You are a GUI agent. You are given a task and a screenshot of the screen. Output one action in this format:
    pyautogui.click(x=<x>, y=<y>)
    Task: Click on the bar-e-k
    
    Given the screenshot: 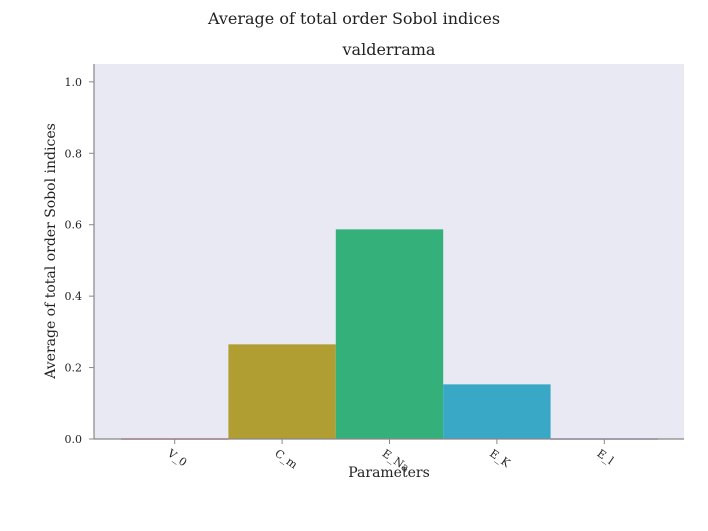 What is the action you would take?
    pyautogui.click(x=497, y=411)
    